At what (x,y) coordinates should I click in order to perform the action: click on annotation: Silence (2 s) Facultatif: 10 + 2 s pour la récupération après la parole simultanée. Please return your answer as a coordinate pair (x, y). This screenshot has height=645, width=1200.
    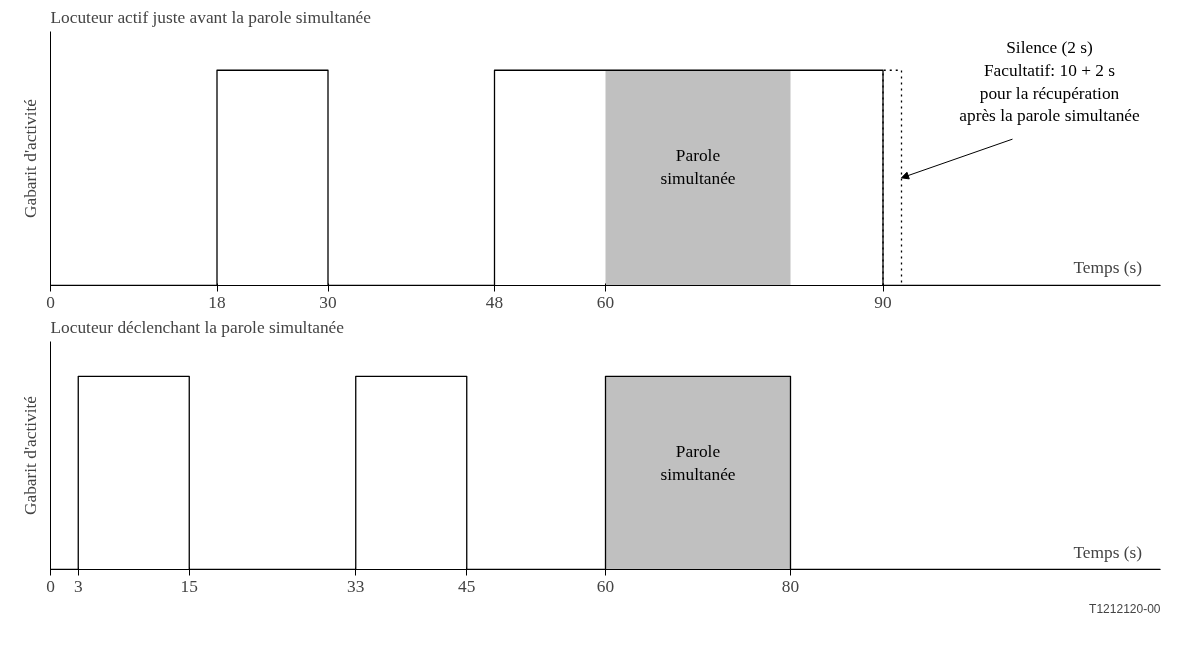
    Looking at the image, I should click on (1050, 81).